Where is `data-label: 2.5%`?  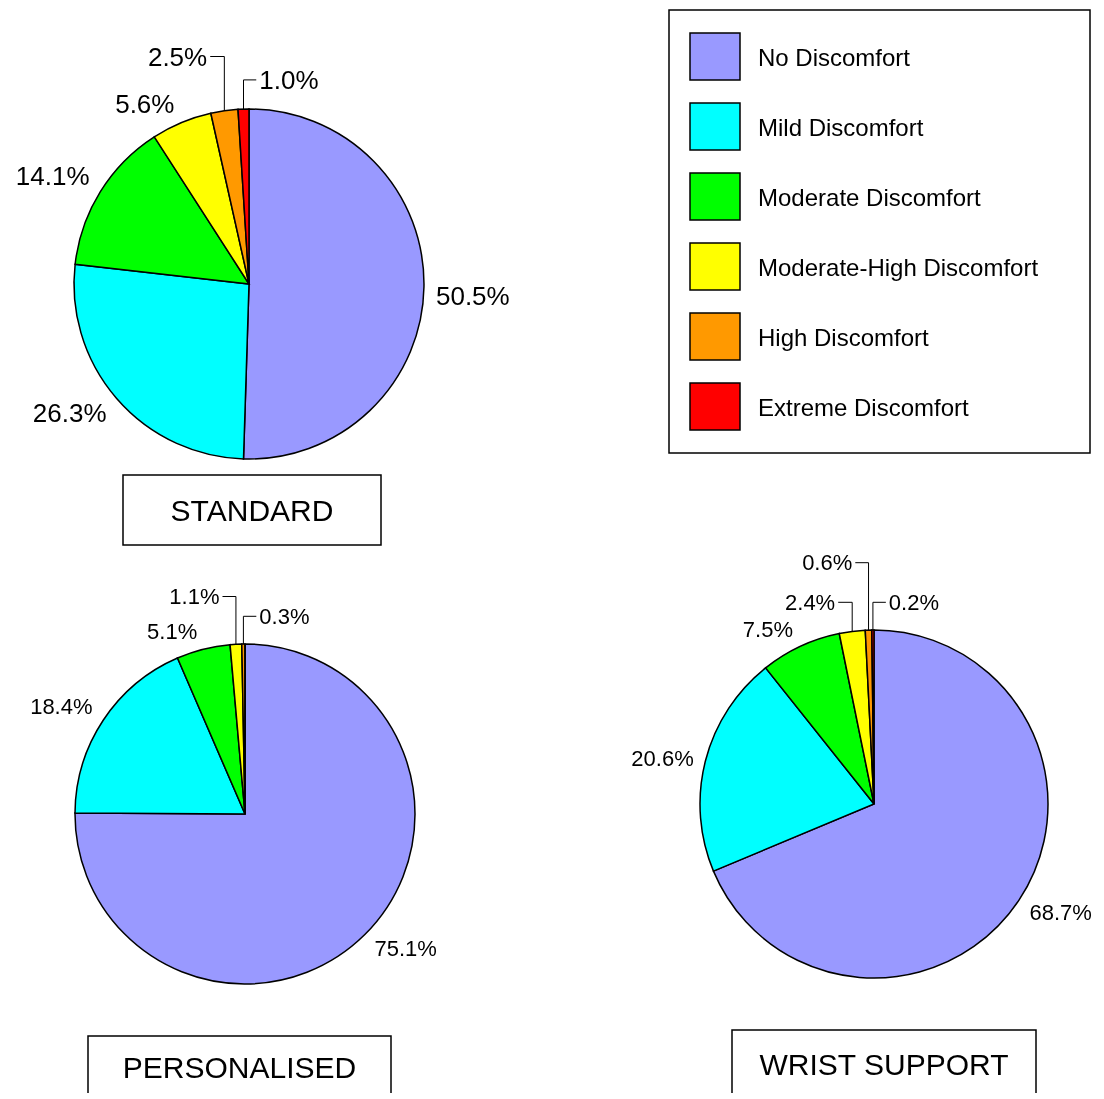 data-label: 2.5% is located at coordinates (177, 56).